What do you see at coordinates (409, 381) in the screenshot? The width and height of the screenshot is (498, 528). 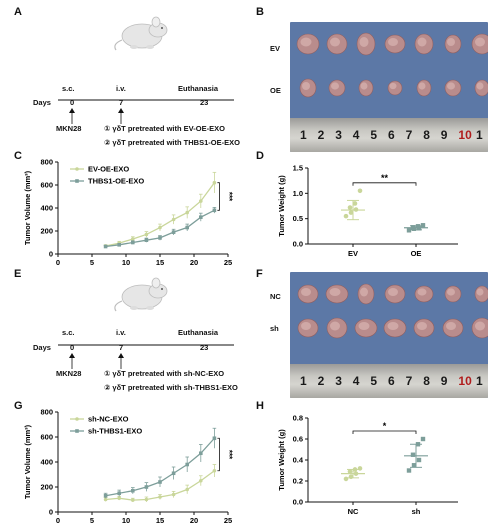 I see `ruler-number: 7` at bounding box center [409, 381].